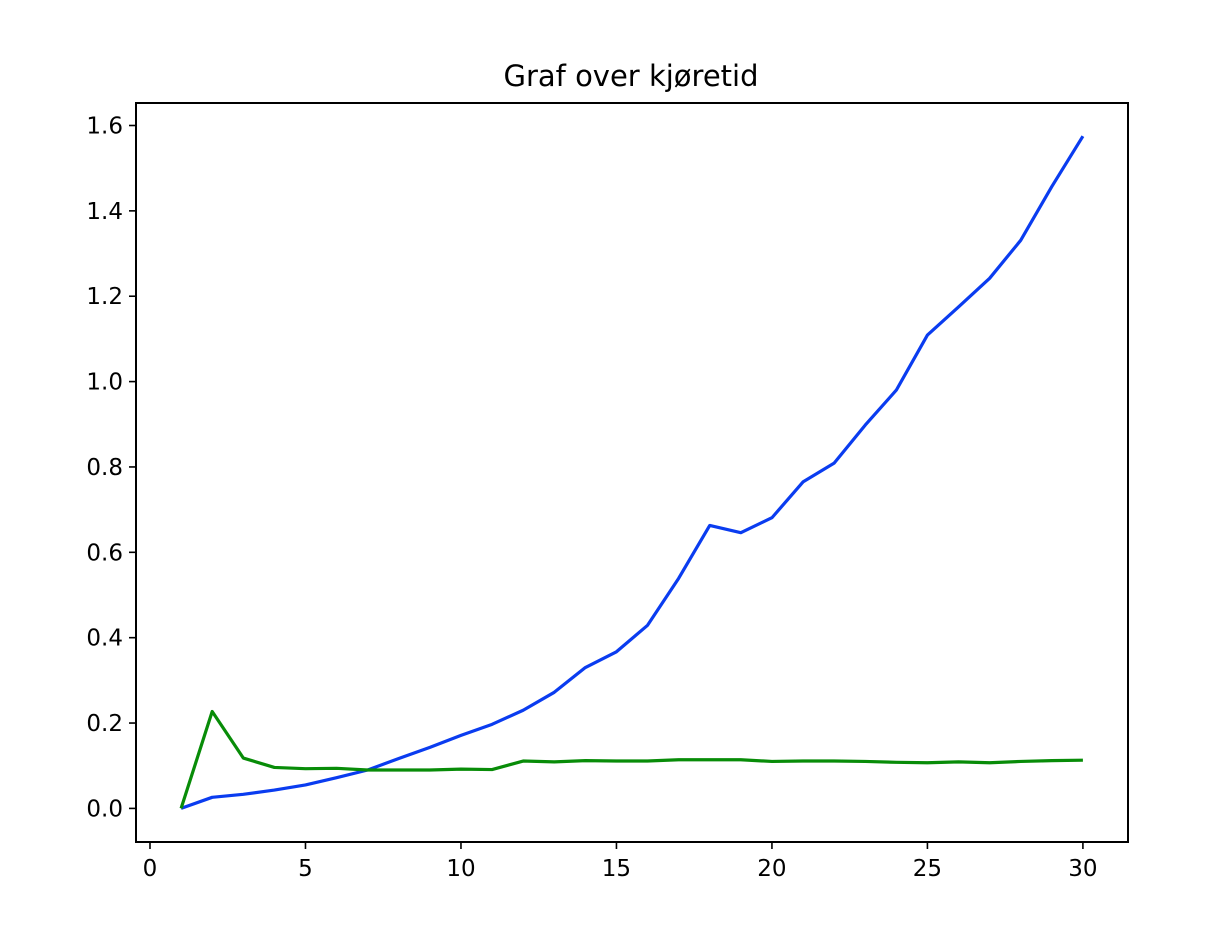 Image resolution: width=1208 pixels, height=928 pixels. Describe the element at coordinates (771, 869) in the screenshot. I see `x-tick-label: 20` at that location.